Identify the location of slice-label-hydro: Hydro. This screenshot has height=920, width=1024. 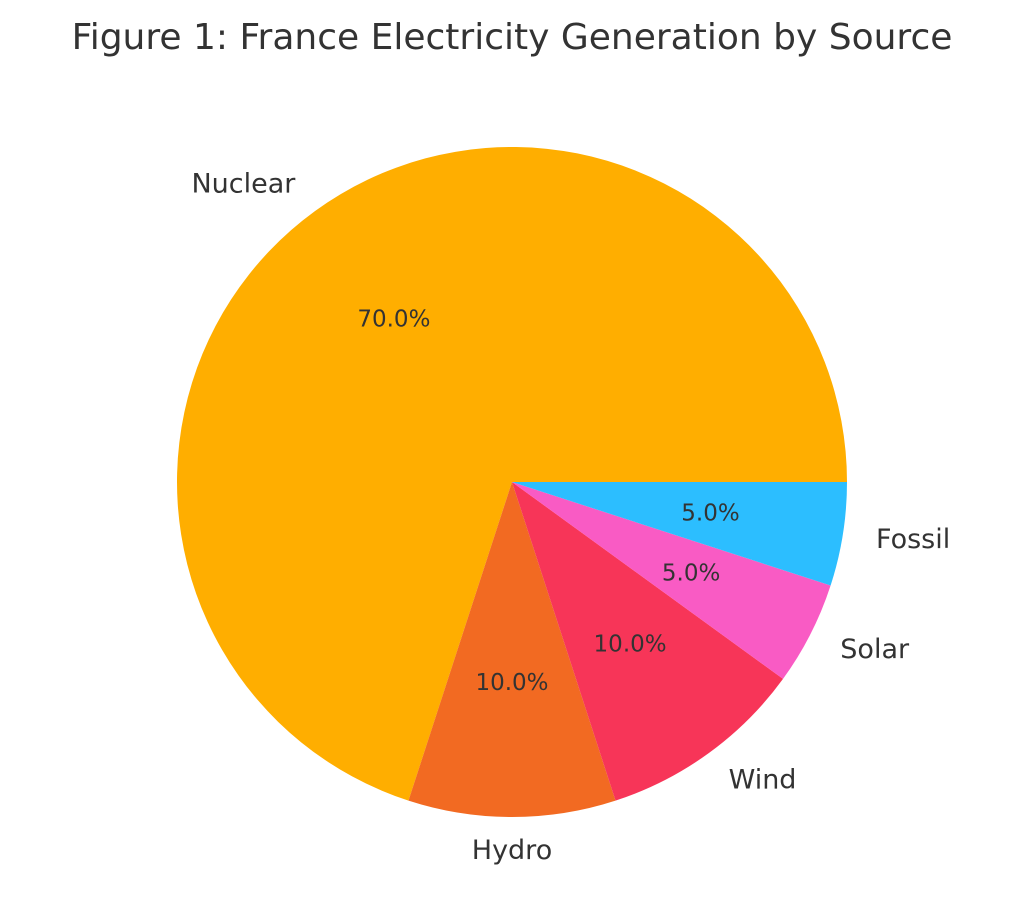
(512, 850).